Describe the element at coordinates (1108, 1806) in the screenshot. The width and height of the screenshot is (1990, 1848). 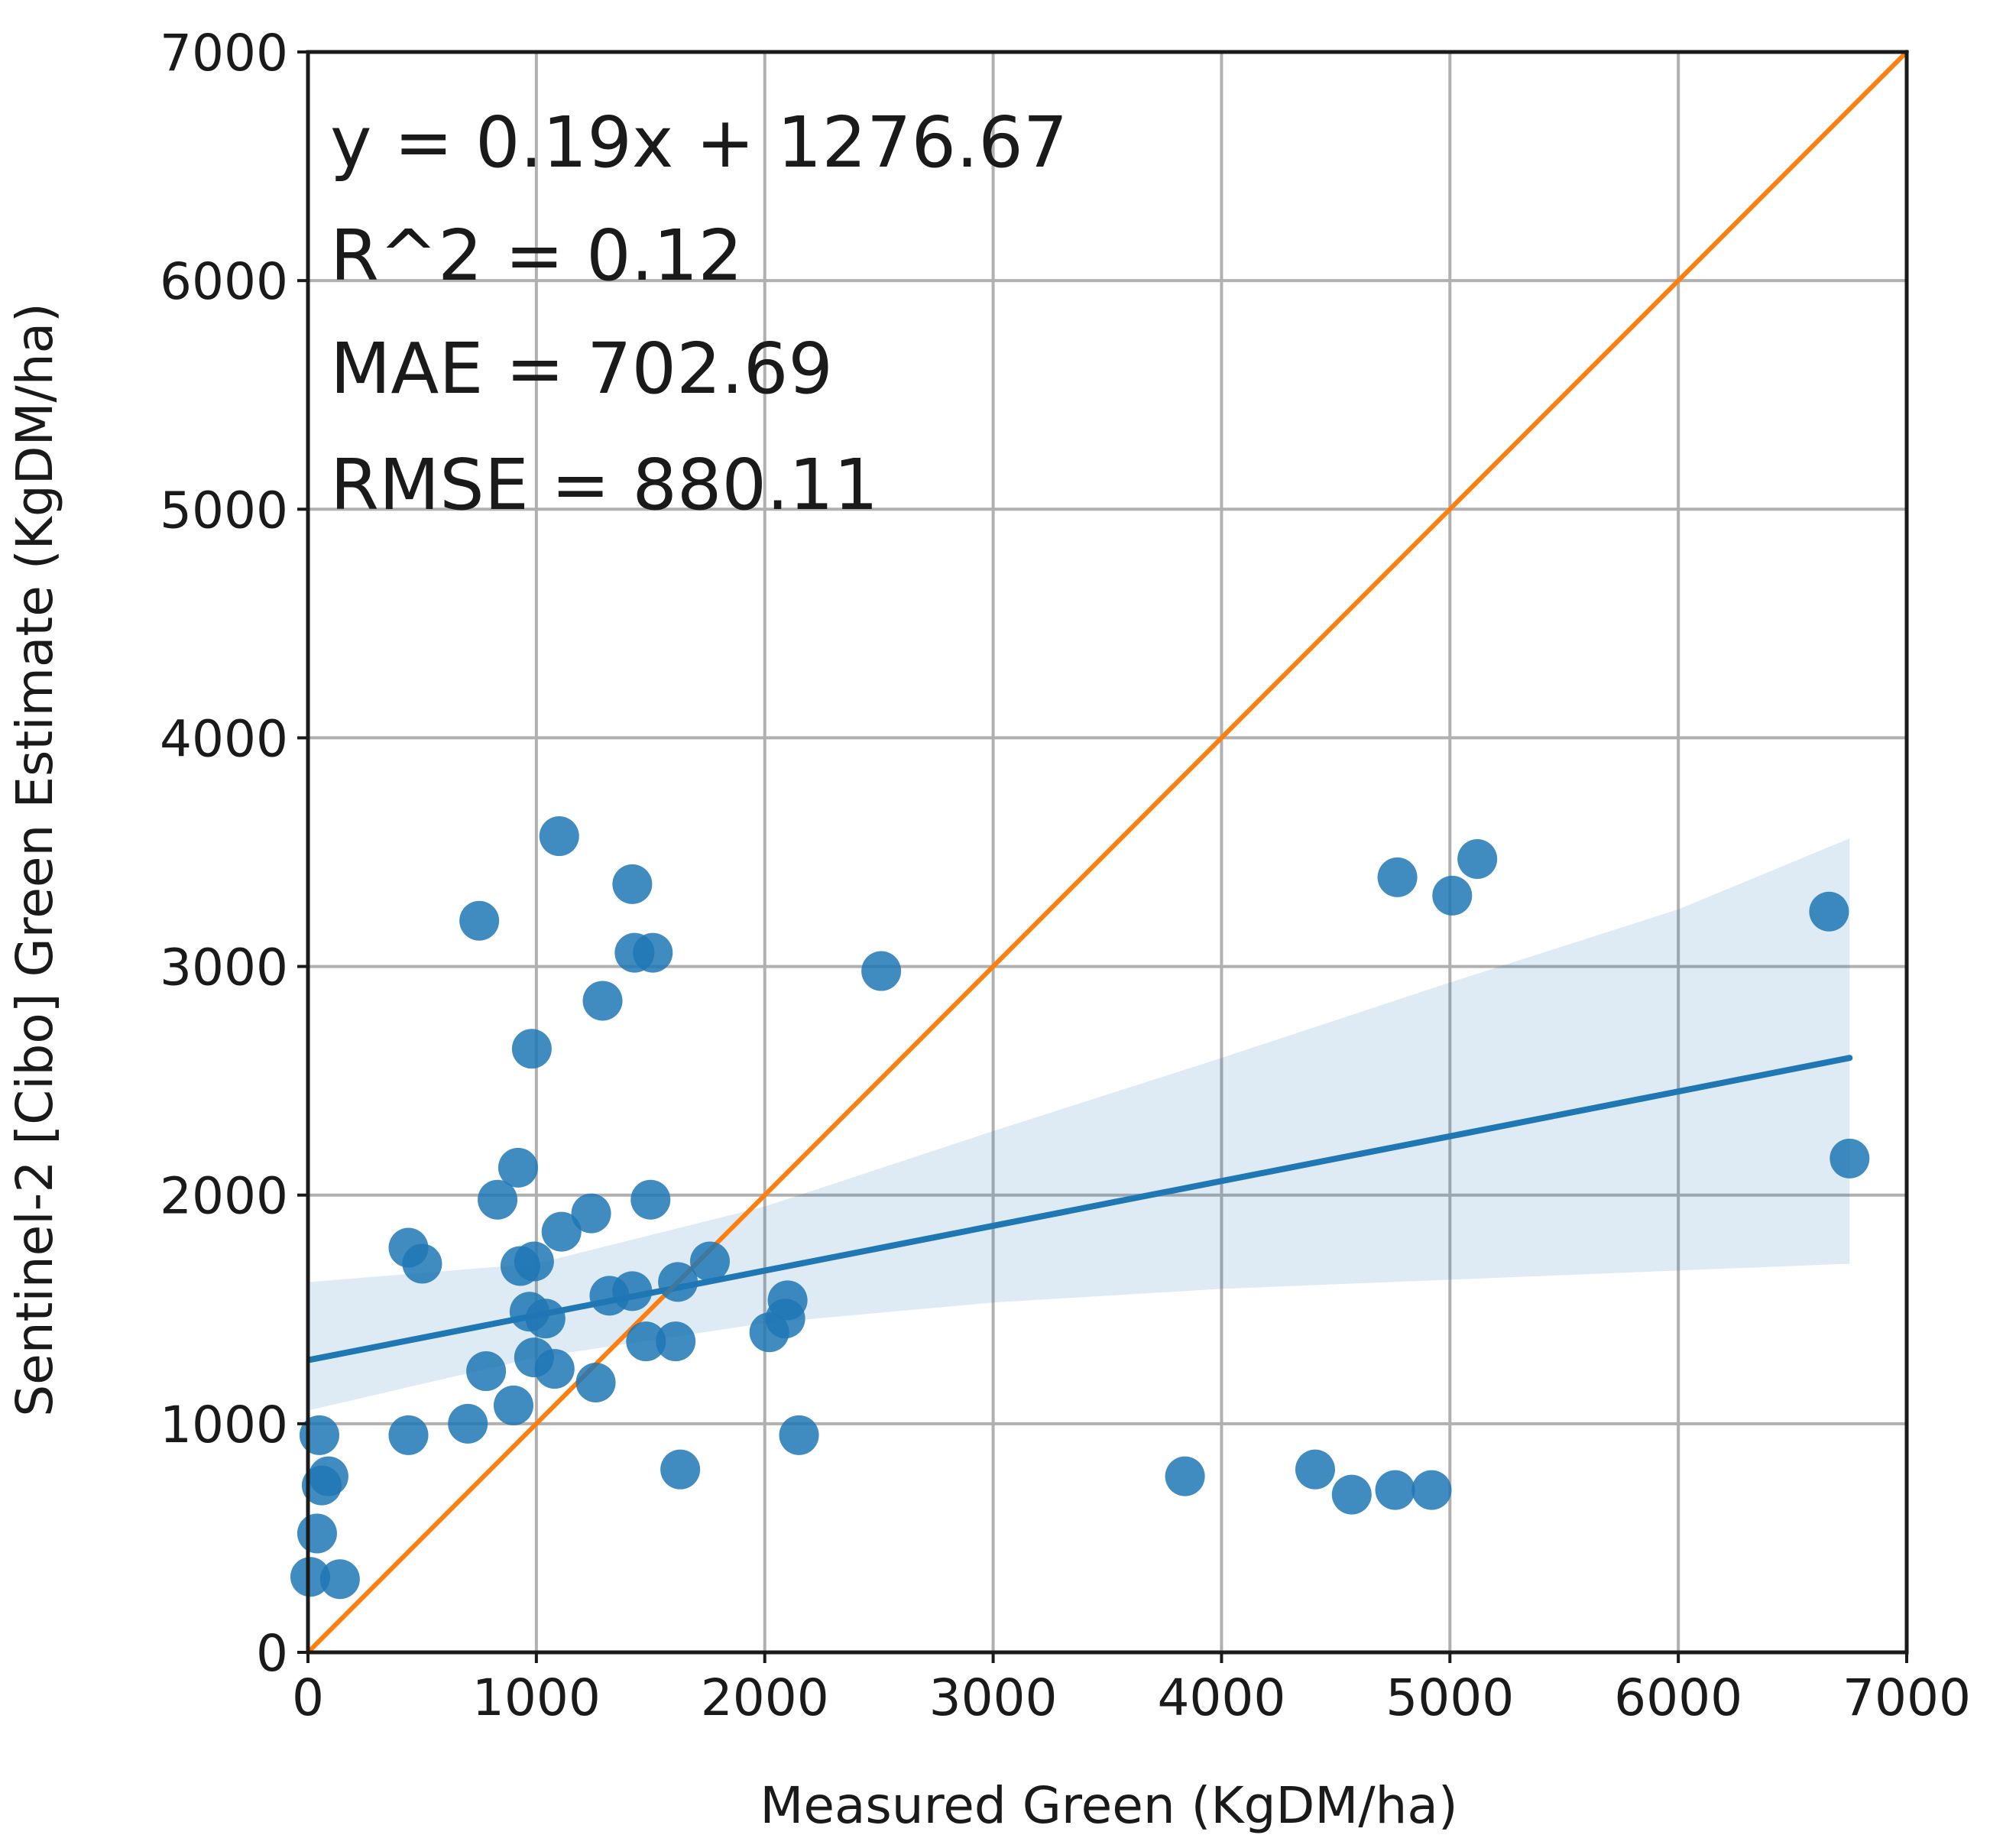
I see `x-axis-label: Measured Green (KgDM/ha)` at that location.